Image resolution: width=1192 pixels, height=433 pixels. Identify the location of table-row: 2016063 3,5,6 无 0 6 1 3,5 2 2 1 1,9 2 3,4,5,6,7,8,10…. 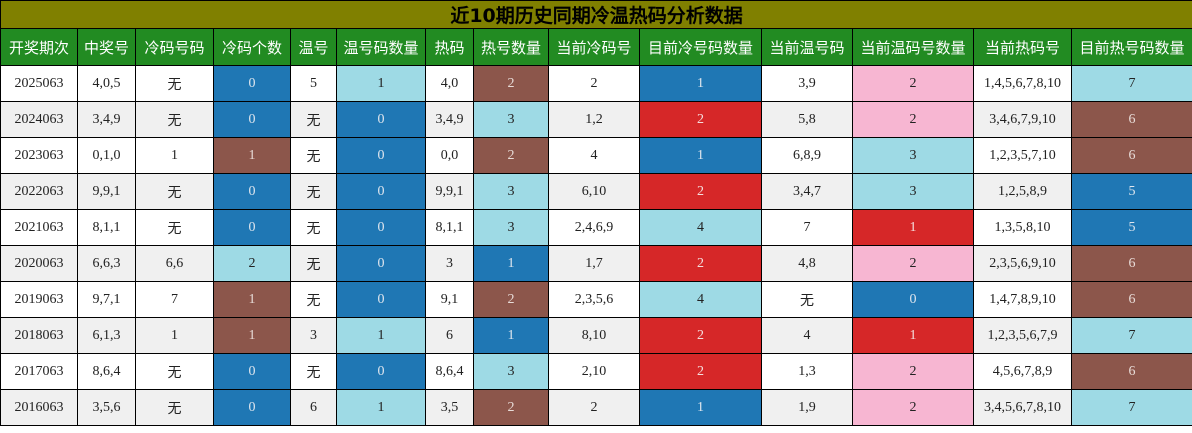
(596, 407).